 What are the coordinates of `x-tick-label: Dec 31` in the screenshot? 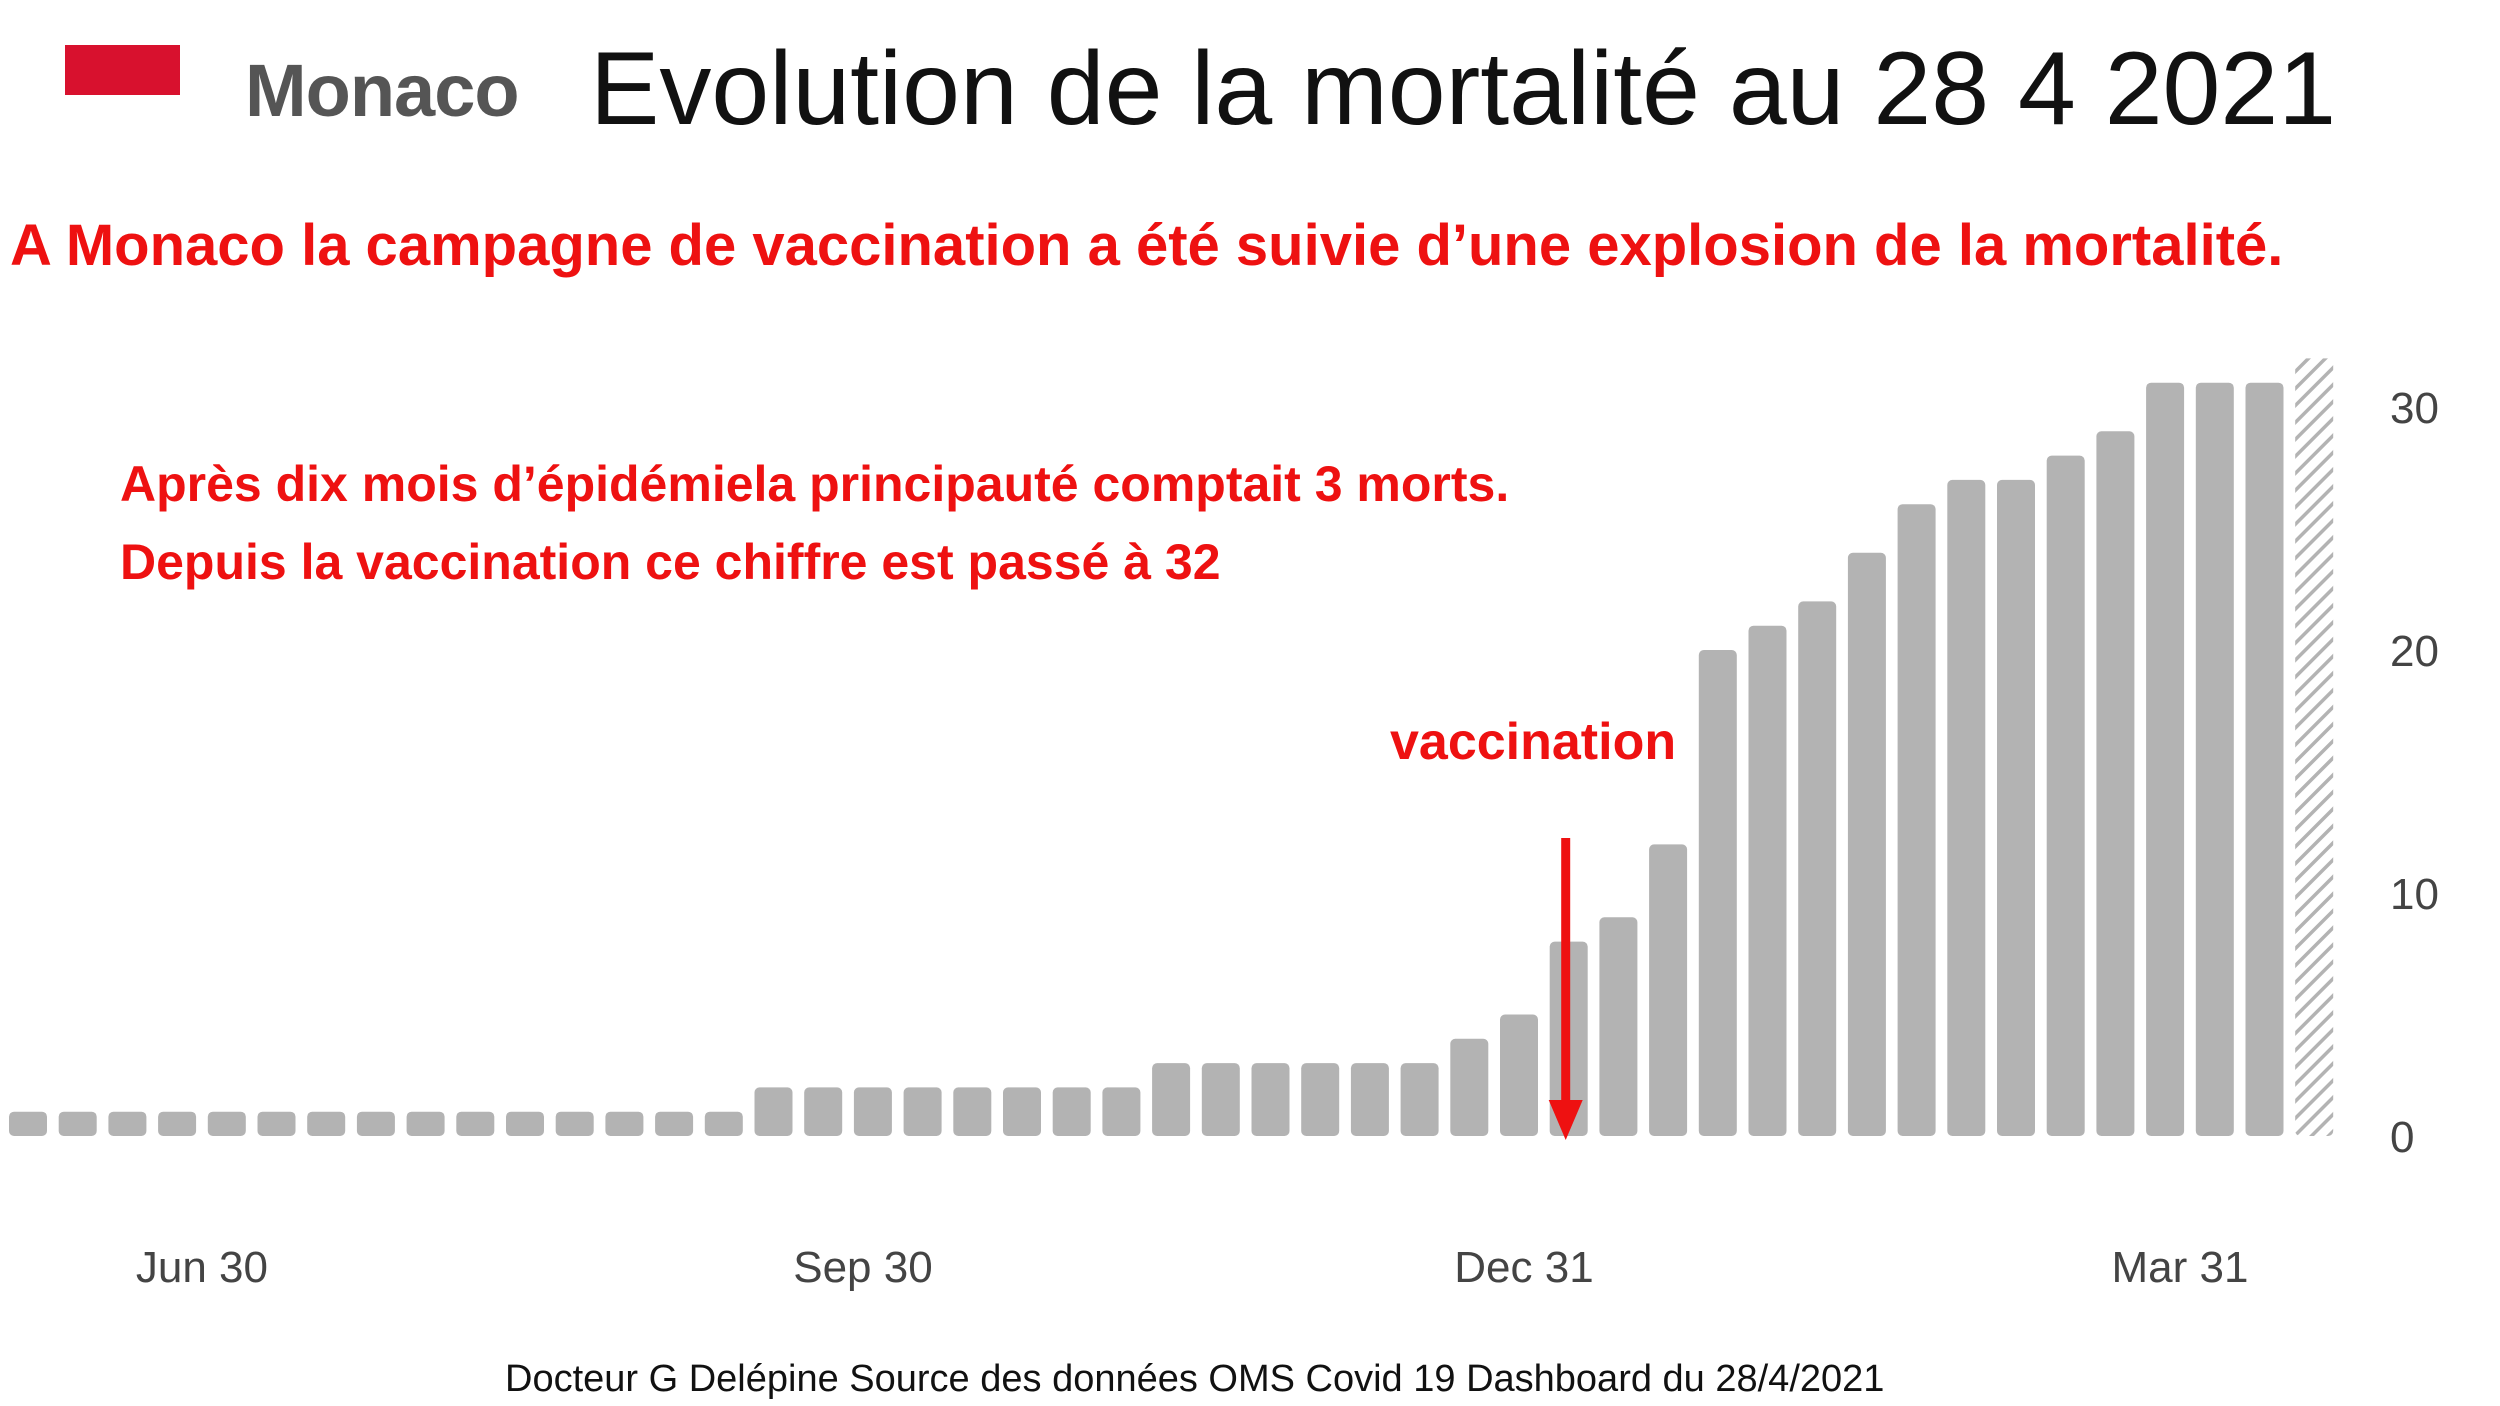 It's located at (1523, 1267).